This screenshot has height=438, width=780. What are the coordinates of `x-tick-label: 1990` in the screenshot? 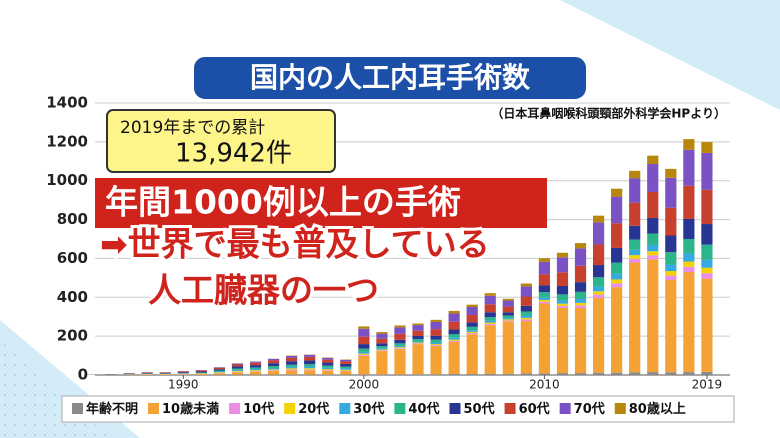 It's located at (183, 385).